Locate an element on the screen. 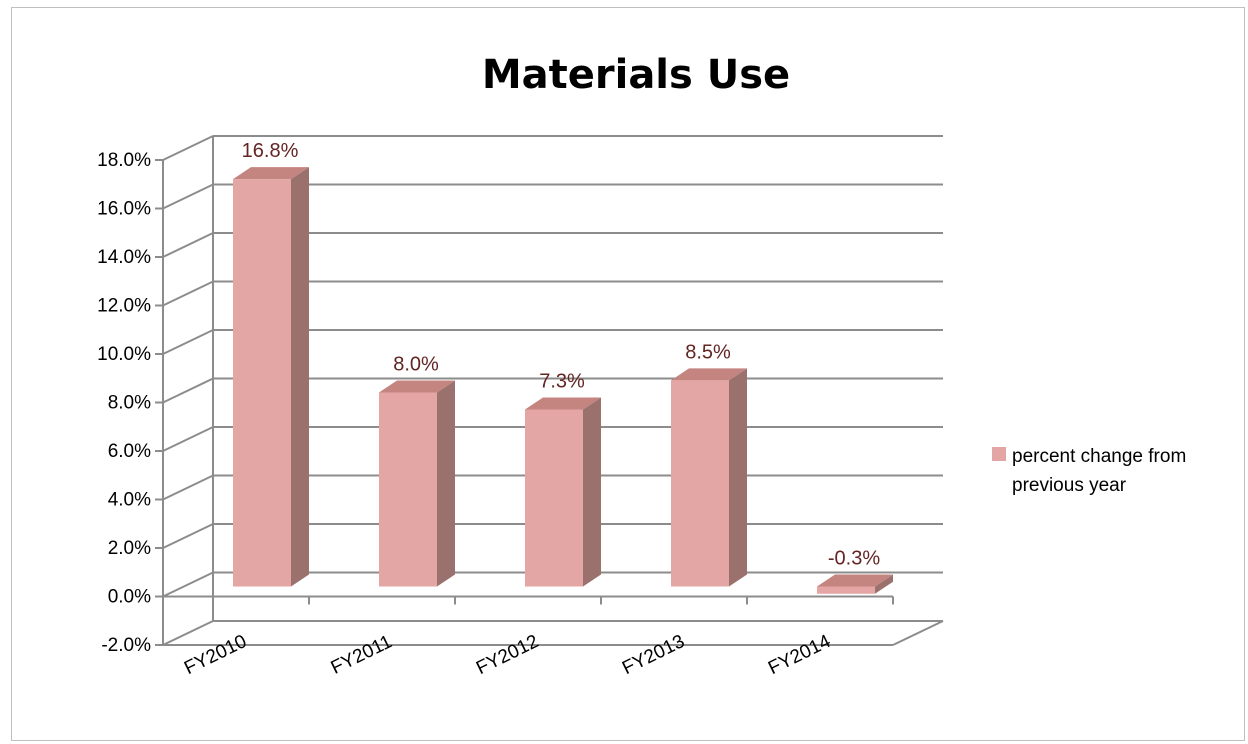  legend: percent change from previous year is located at coordinates (1089, 471).